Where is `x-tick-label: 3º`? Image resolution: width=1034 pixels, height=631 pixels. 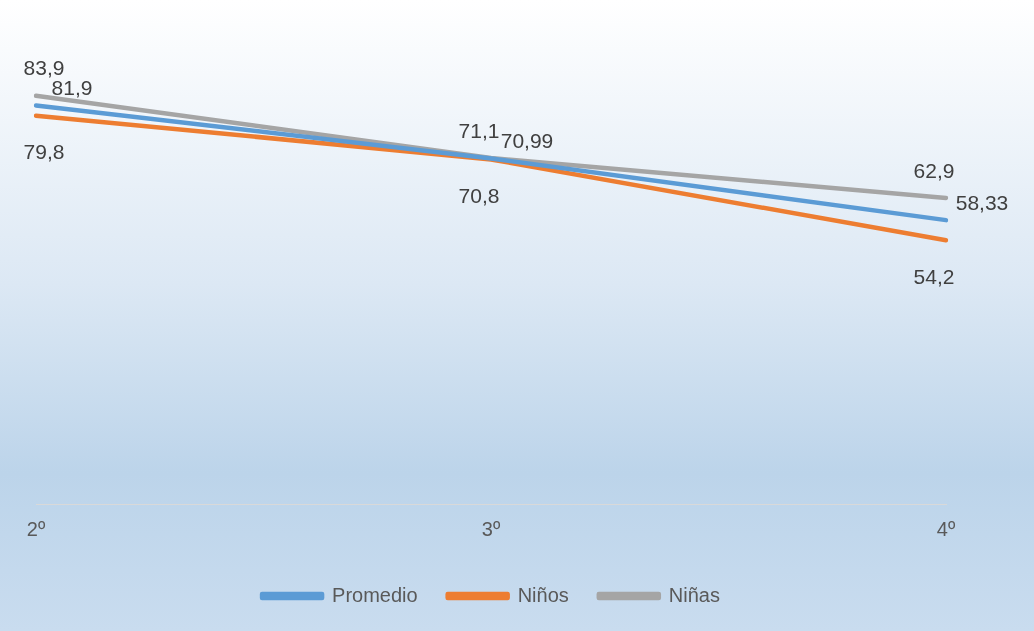 x-tick-label: 3º is located at coordinates (491, 528).